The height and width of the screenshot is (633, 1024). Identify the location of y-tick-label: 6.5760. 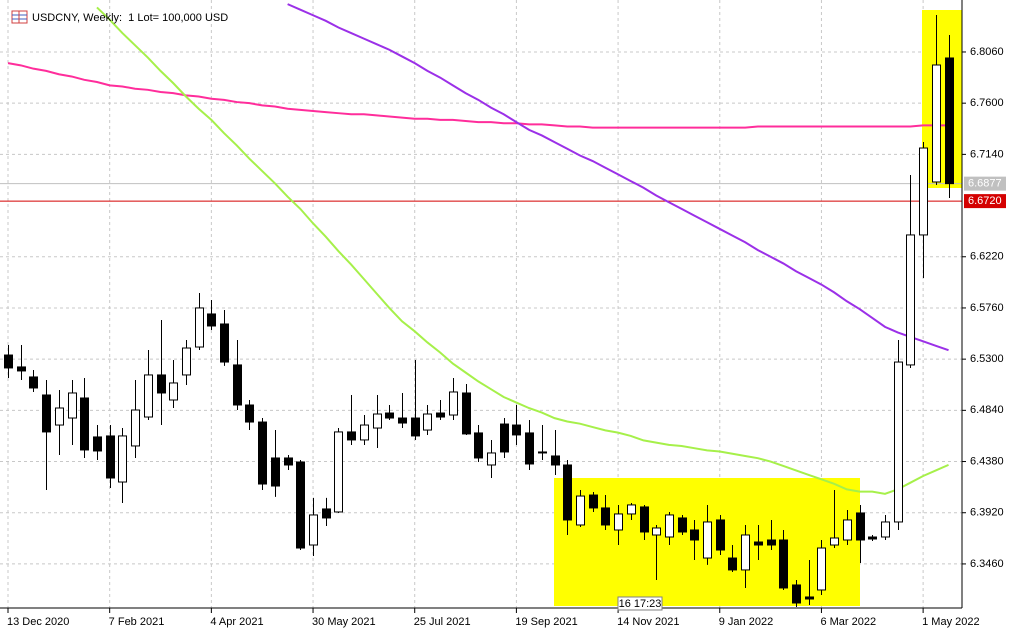
(987, 308).